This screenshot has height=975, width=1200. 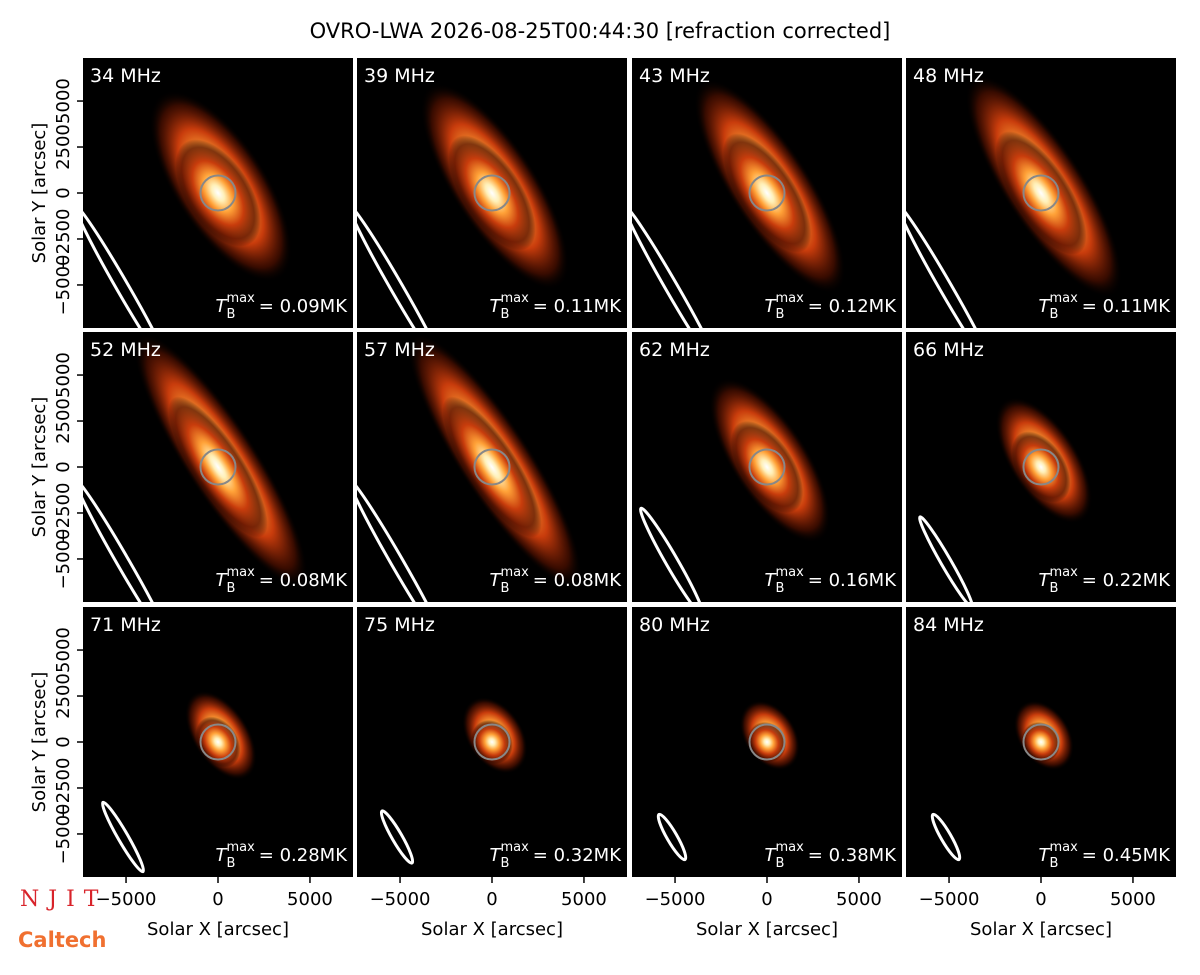 I want to click on annotation-value: = 0.16MK, so click(x=852, y=580).